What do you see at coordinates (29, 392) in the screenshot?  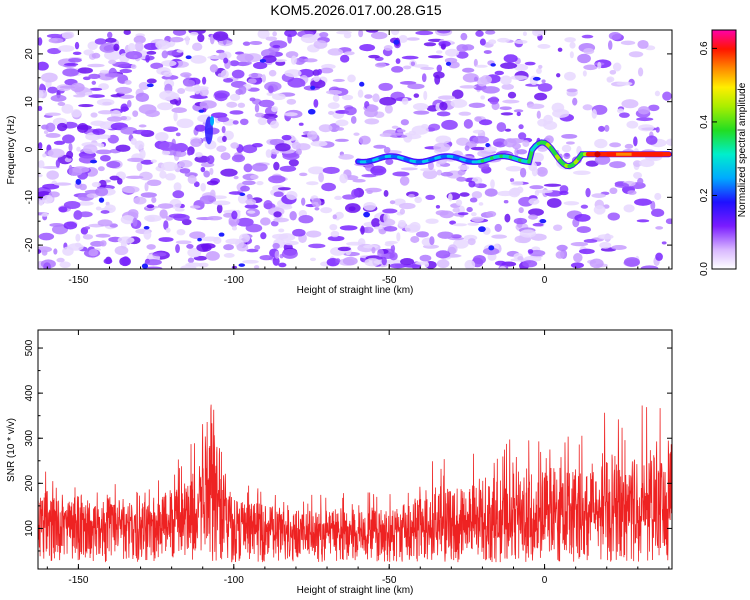 I see `snr-y-tick-label: 400` at bounding box center [29, 392].